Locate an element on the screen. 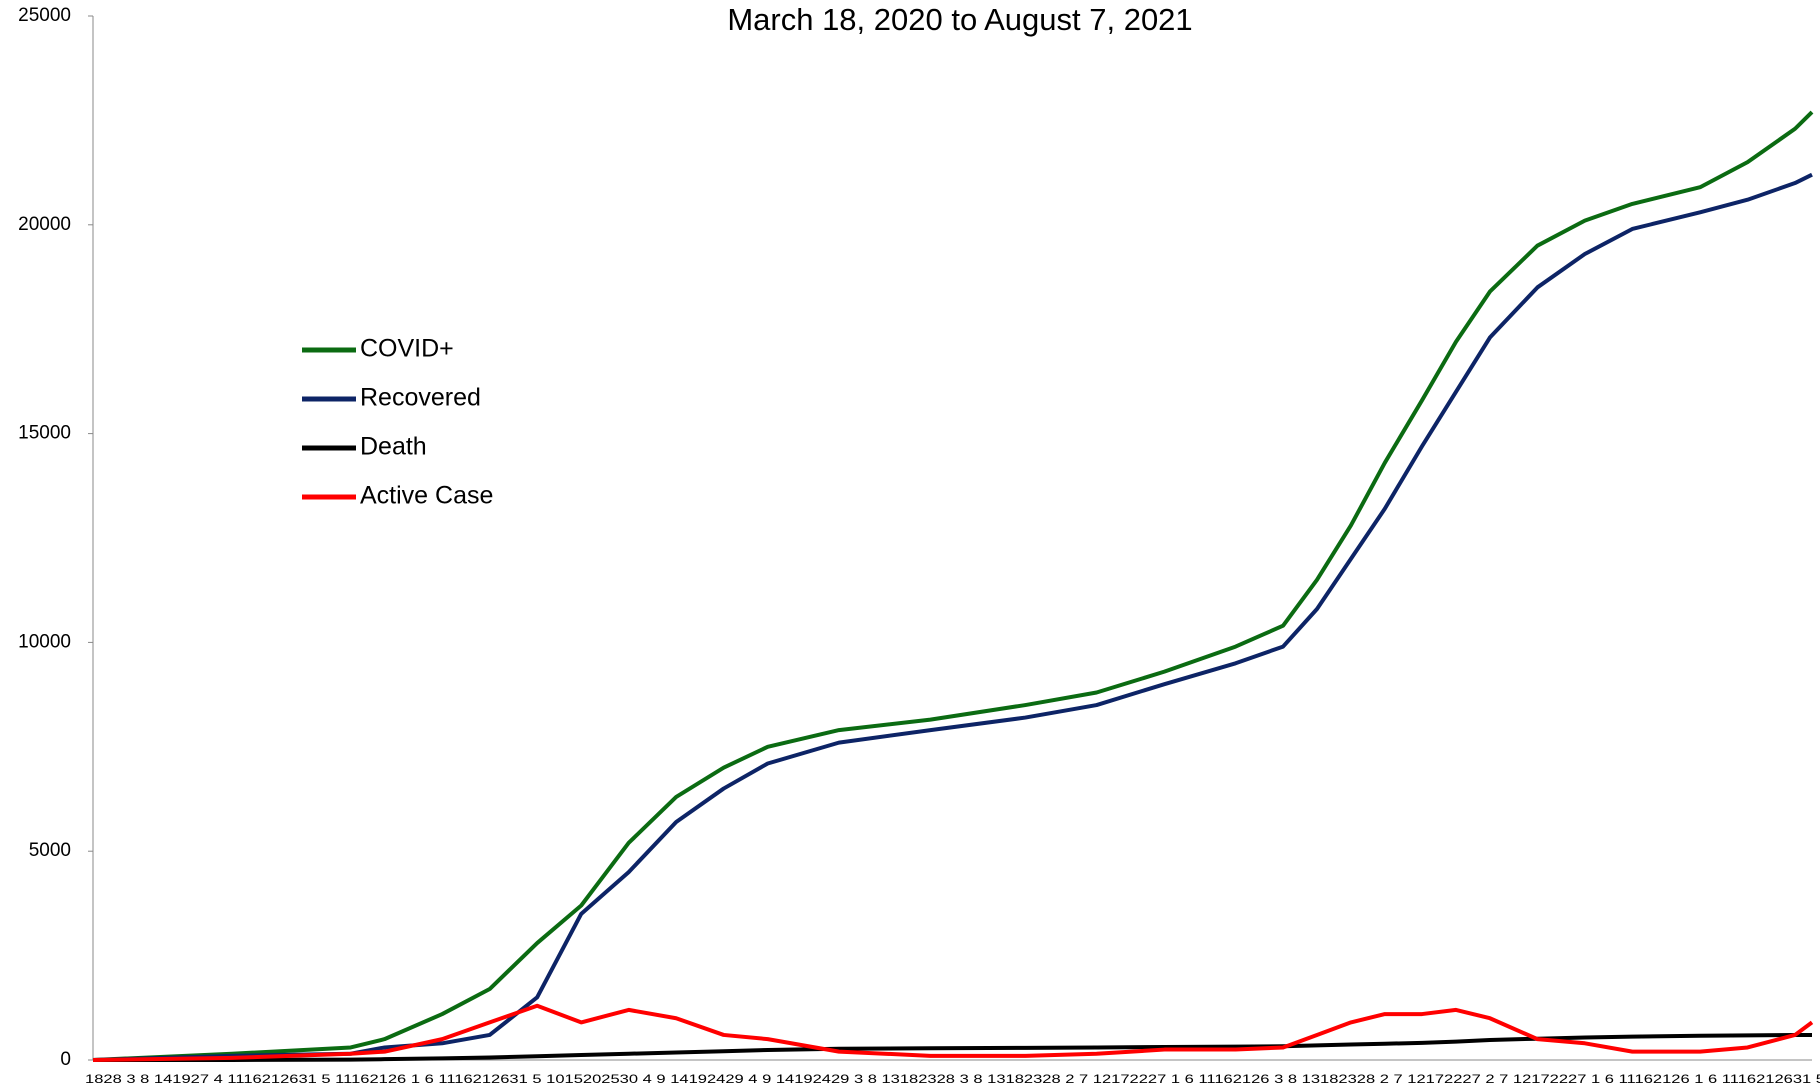  y-tick-label: 10000 is located at coordinates (44, 641).